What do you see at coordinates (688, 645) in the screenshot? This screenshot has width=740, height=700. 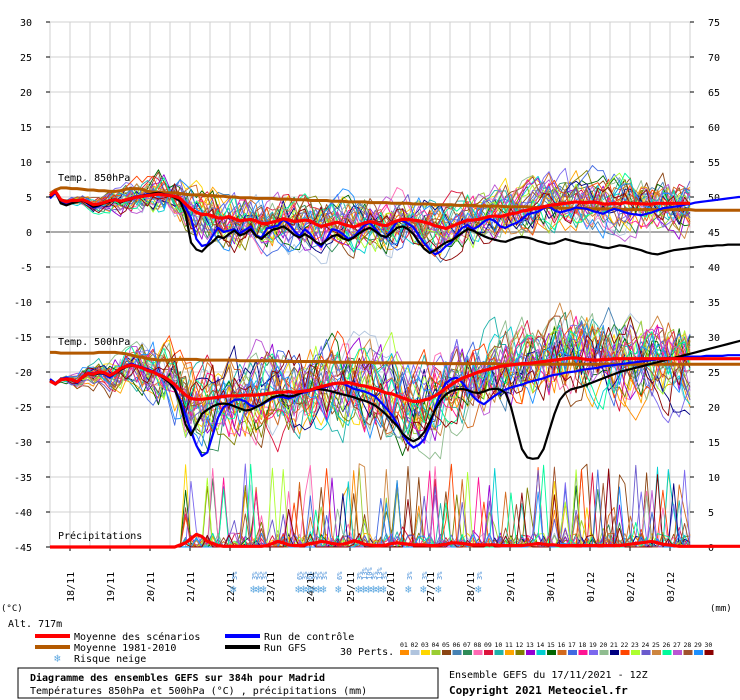 I see `pert-id-label: 28` at bounding box center [688, 645].